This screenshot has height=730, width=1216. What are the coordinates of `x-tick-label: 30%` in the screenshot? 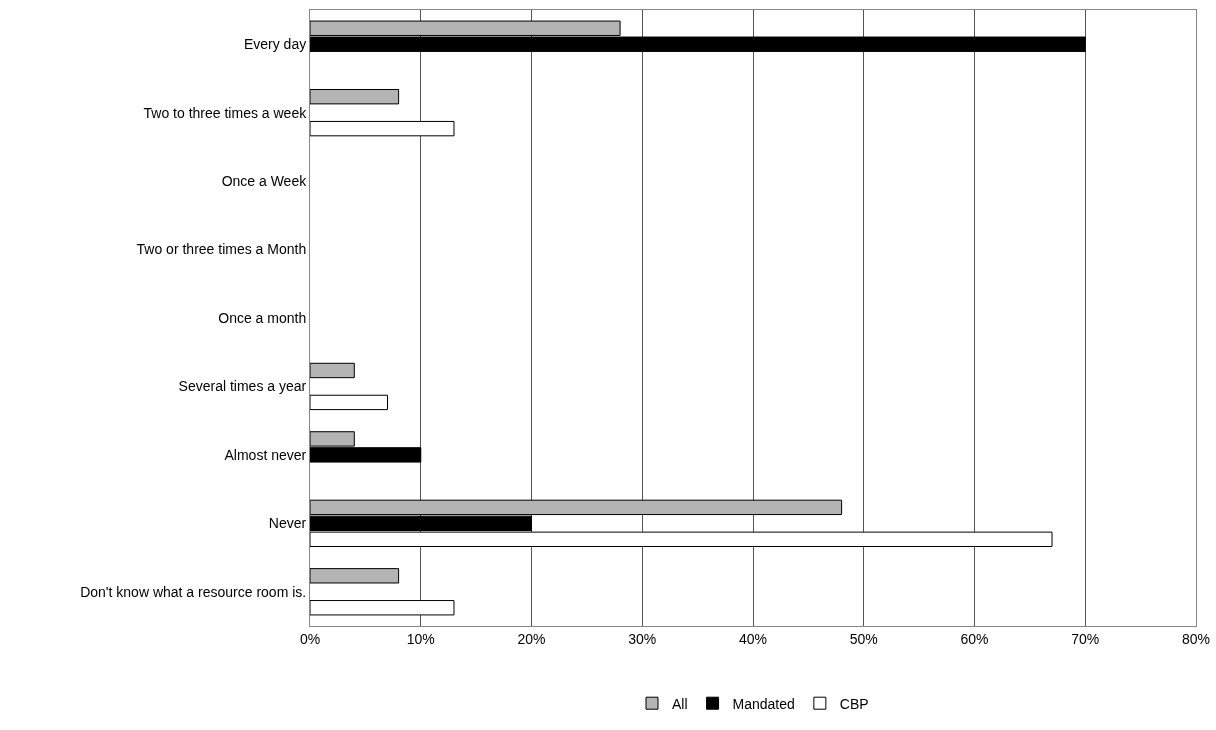 It's located at (642, 638).